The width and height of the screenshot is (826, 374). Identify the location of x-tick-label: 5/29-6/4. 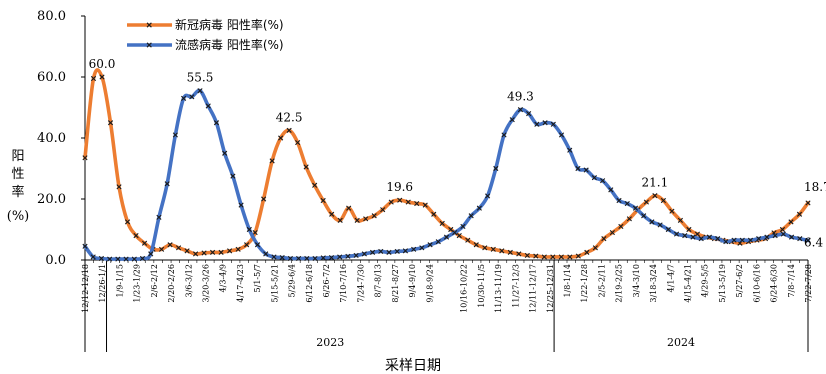
(292, 281).